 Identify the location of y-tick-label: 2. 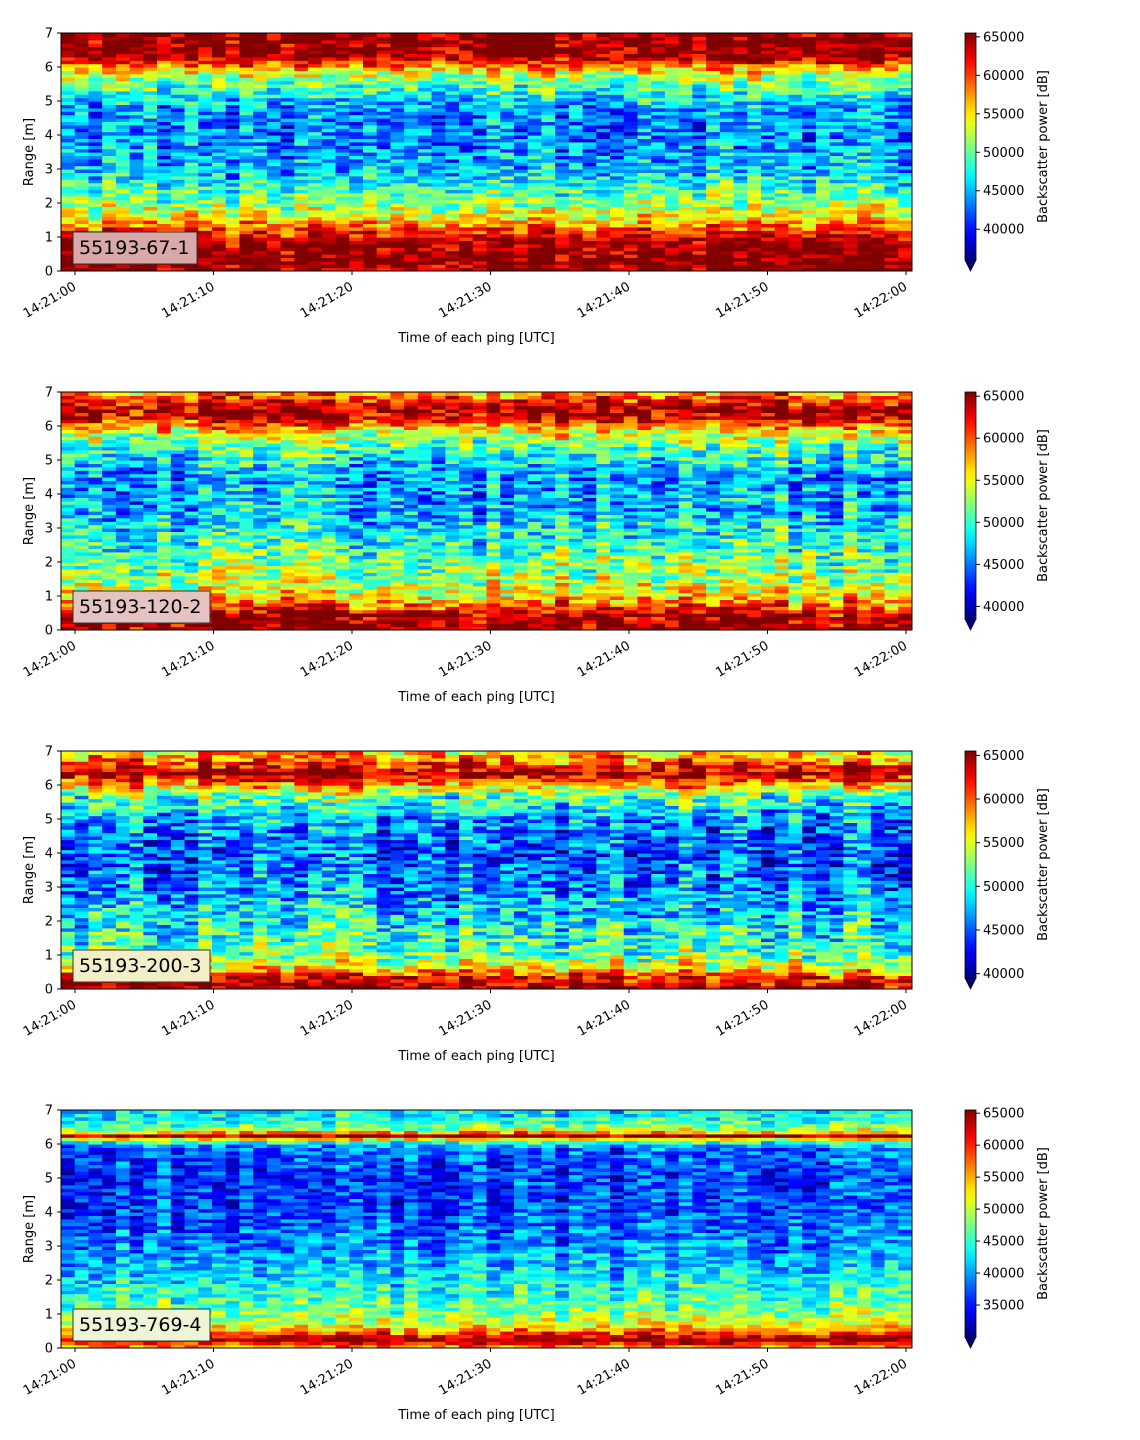
(49, 204).